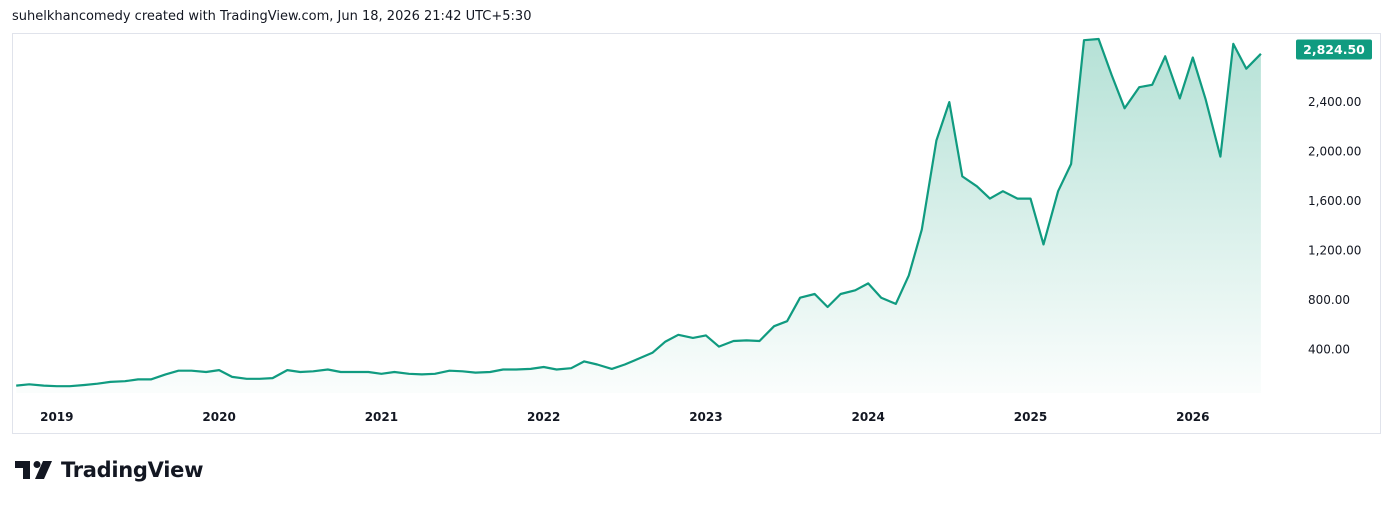  What do you see at coordinates (1334, 251) in the screenshot?
I see `y-tick-label-2: 1,200.00` at bounding box center [1334, 251].